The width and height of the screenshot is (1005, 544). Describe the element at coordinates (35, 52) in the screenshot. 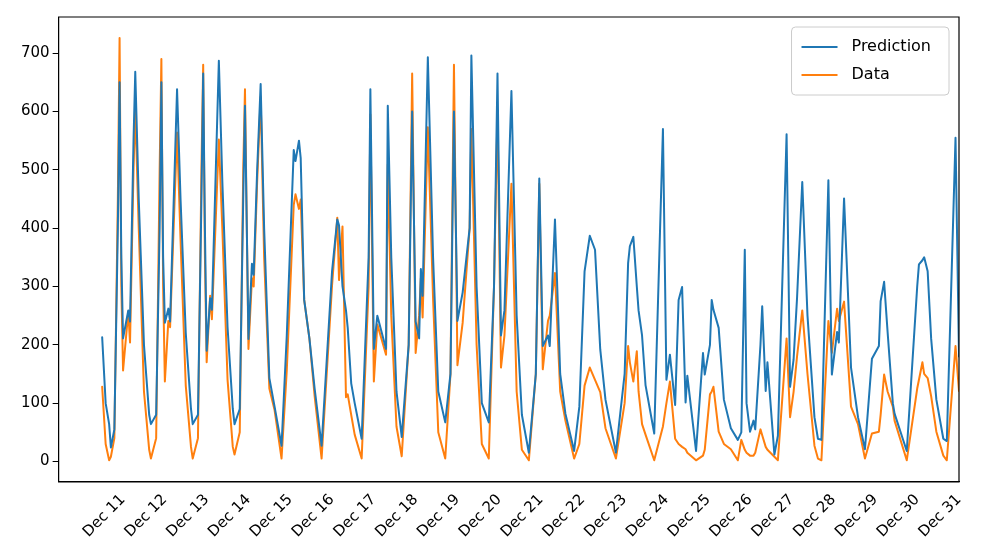

I see `y-tick-label: 700` at that location.